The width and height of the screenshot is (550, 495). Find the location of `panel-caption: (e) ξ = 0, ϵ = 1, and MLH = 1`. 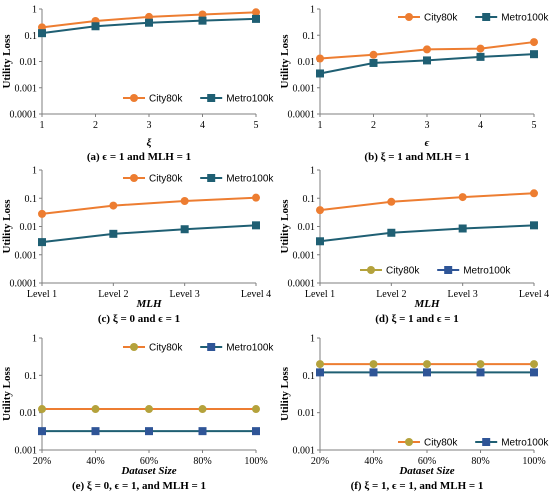

panel-caption: (e) ξ = 0, ϵ = 1, and MLH = 1 is located at coordinates (139, 486).